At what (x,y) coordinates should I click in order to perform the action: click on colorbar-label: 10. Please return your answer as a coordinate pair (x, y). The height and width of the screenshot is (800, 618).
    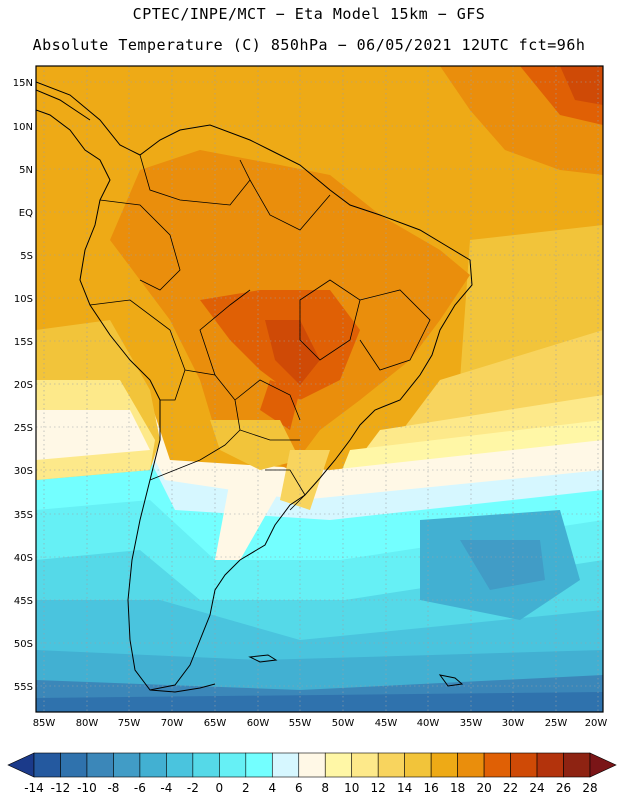
    Looking at the image, I should click on (351, 788).